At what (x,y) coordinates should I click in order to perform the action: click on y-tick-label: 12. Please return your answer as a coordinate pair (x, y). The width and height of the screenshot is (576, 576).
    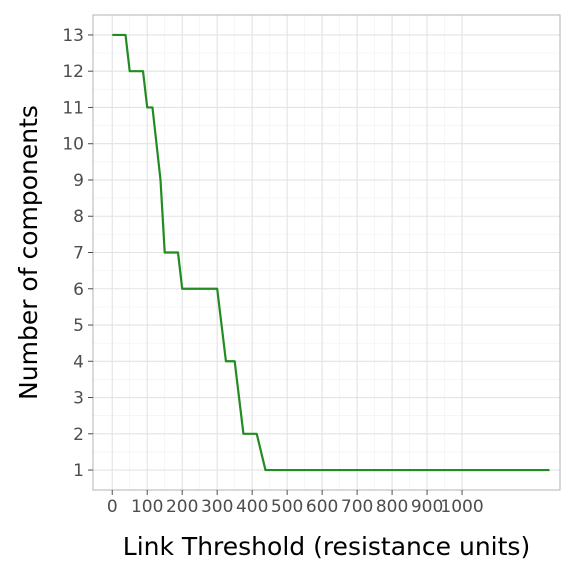
    Looking at the image, I should click on (73, 72).